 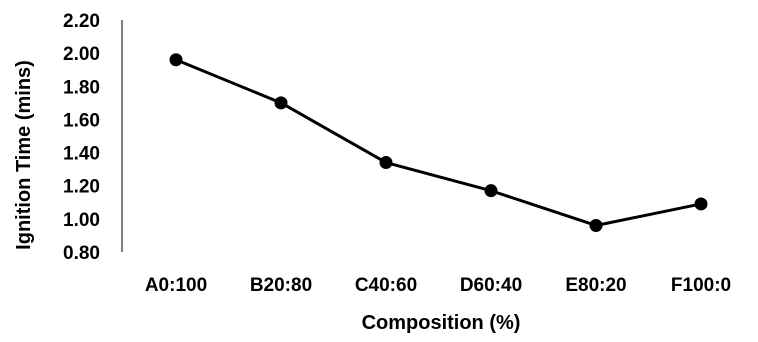 What do you see at coordinates (281, 285) in the screenshot?
I see `x-tick-label: B20:80` at bounding box center [281, 285].